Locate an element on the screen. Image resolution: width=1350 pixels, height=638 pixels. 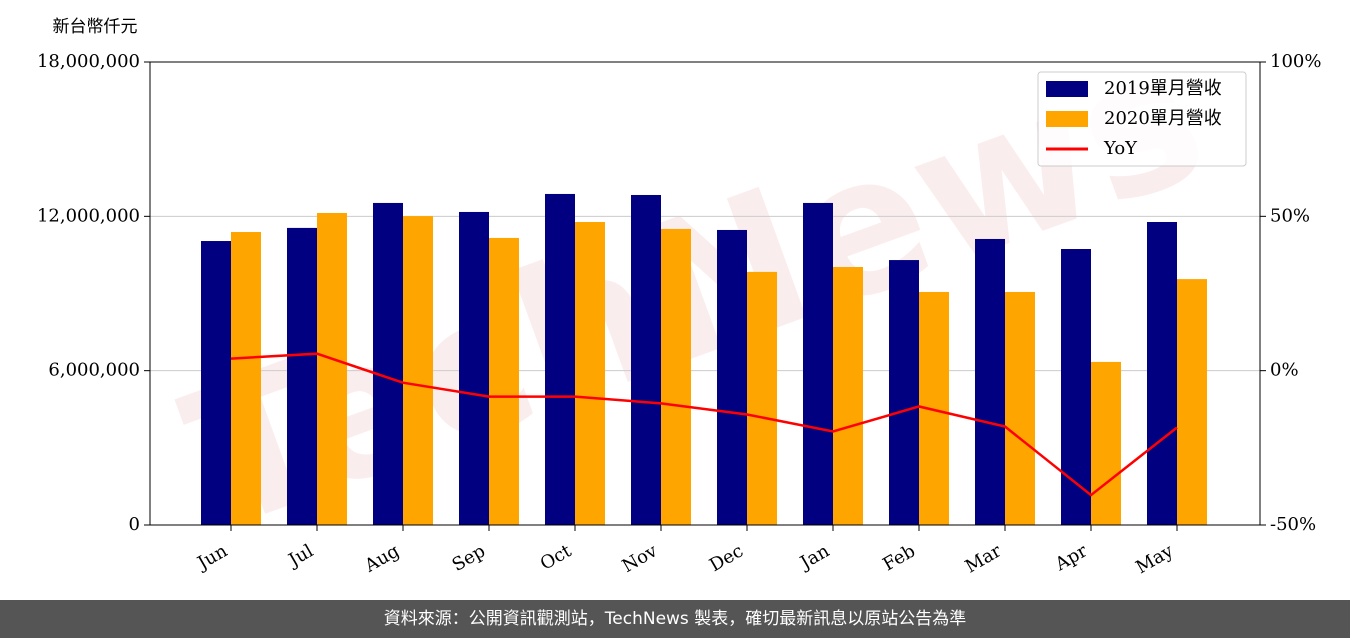
y-tick-label: 12,000,000 is located at coordinates (88, 215).